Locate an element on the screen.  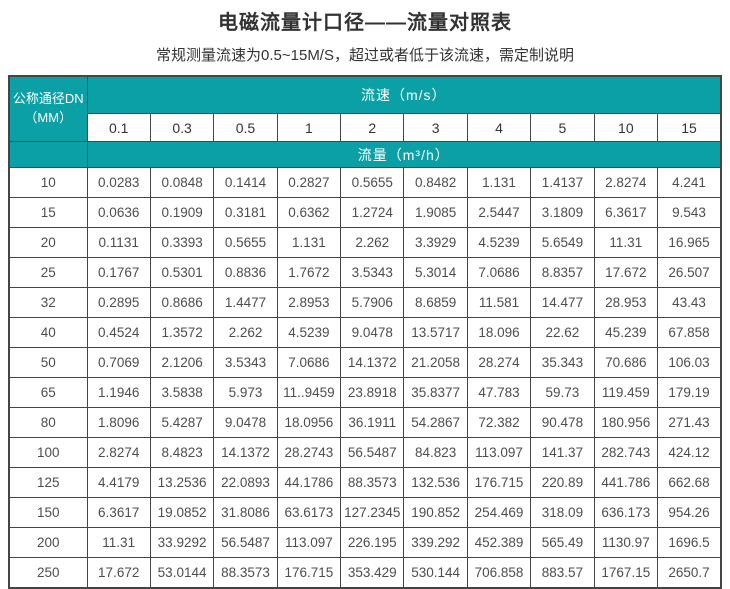
flow-value-cell: 0.6362 is located at coordinates (309, 212).